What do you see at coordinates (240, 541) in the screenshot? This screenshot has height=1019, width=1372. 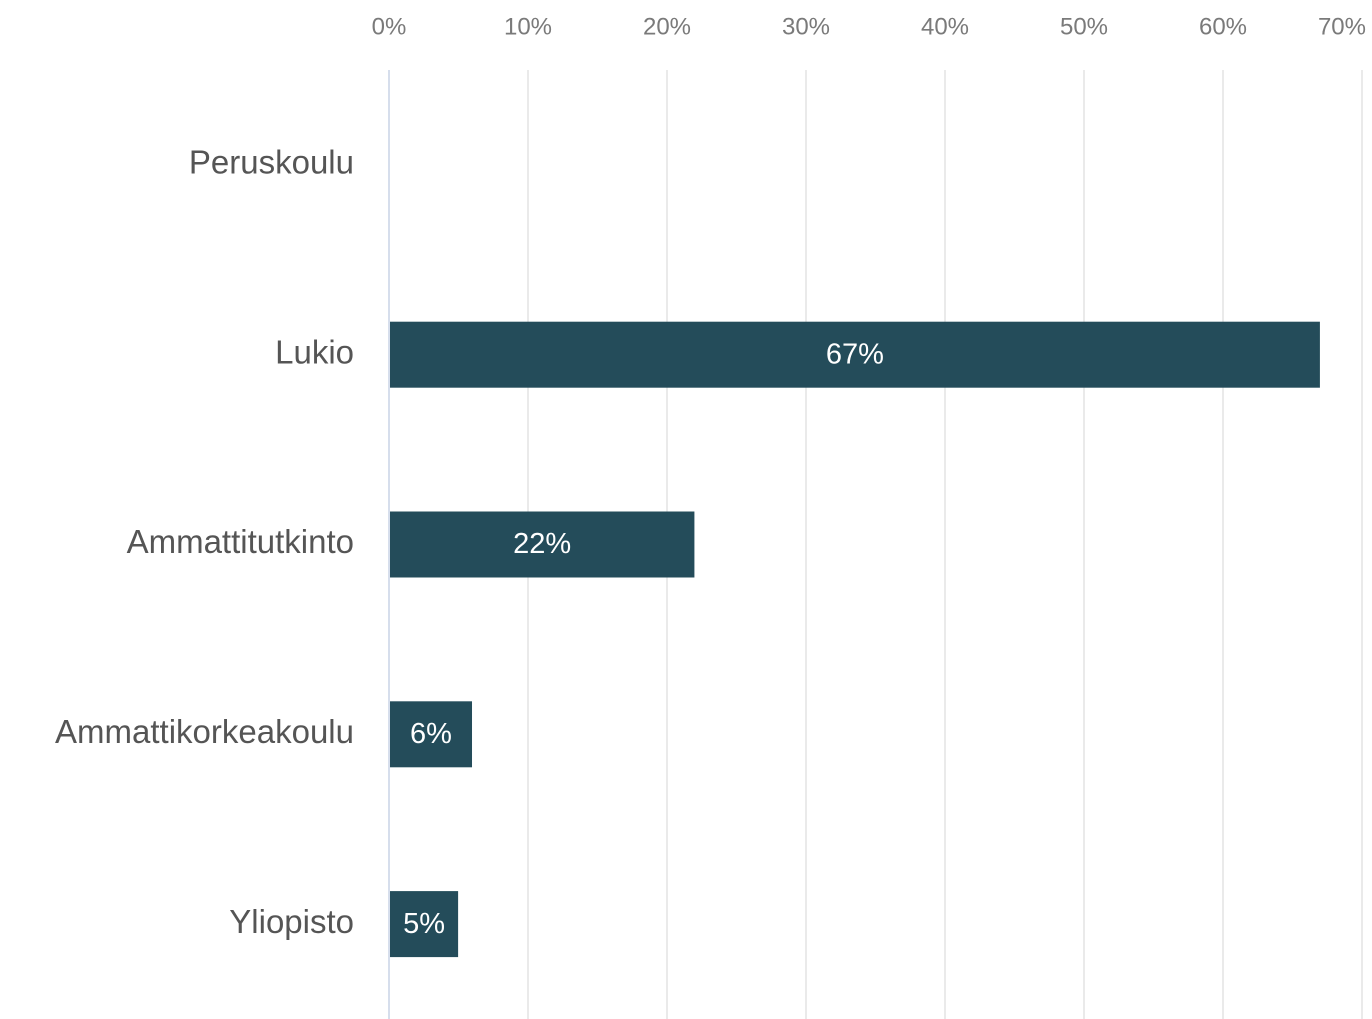 I see `category-label: Ammattitutkinto` at bounding box center [240, 541].